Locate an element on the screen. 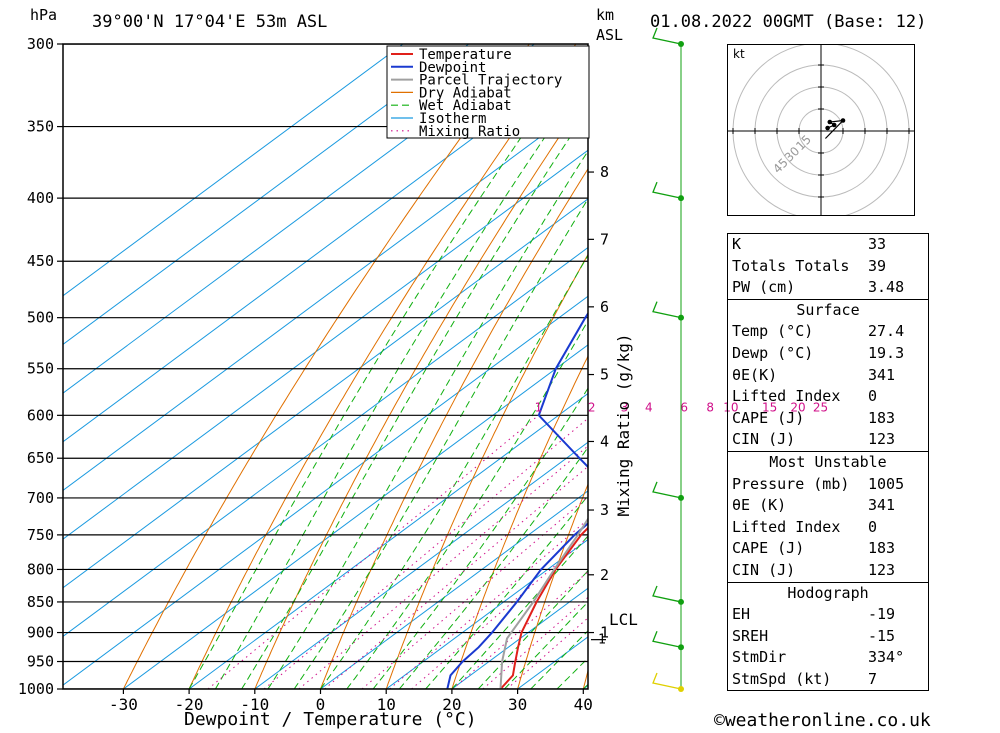  hodo-label: StmDir is located at coordinates (759, 657).